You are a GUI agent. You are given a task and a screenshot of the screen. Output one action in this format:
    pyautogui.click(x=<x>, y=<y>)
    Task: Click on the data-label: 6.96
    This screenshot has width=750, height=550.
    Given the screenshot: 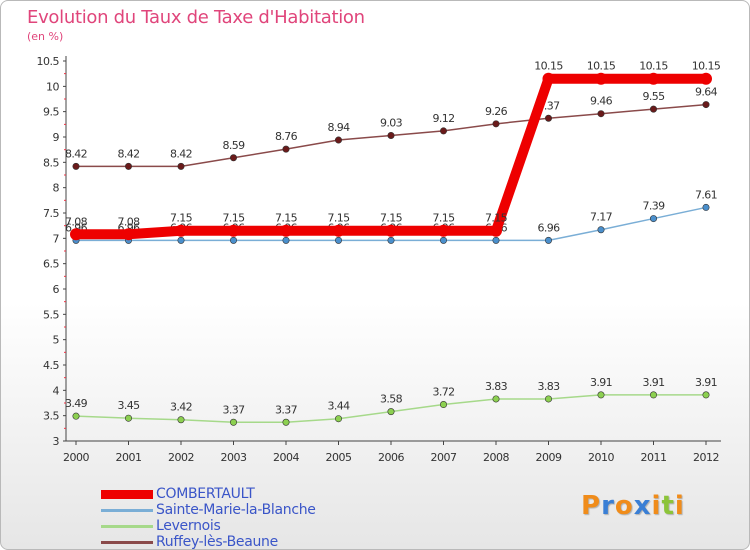 What is the action you would take?
    pyautogui.click(x=548, y=227)
    